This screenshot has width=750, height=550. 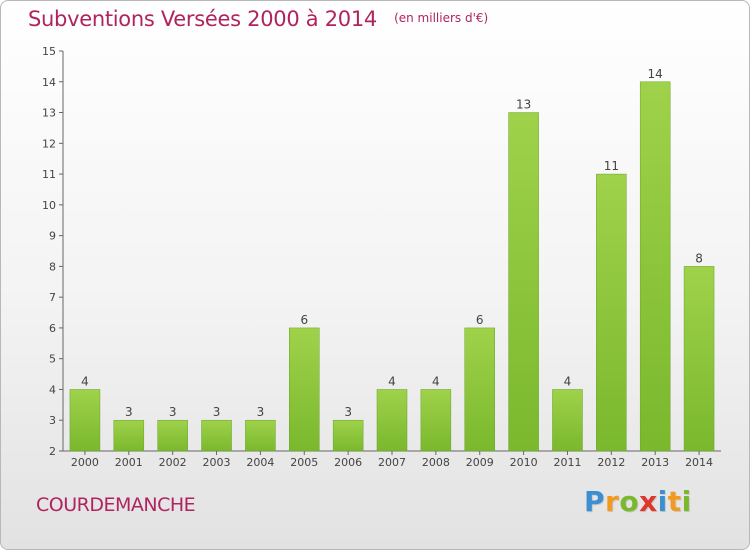 I want to click on y-tick-label: 11, so click(x=49, y=174).